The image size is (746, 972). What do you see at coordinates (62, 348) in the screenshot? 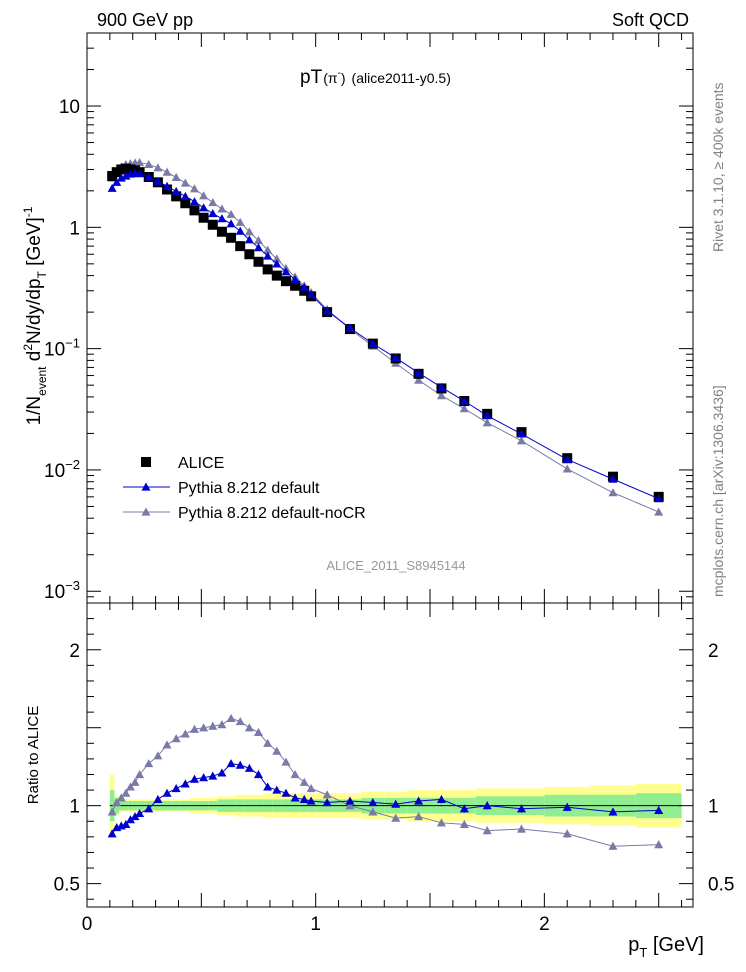
I see `top-ytick-label: 10⁻¹` at bounding box center [62, 348].